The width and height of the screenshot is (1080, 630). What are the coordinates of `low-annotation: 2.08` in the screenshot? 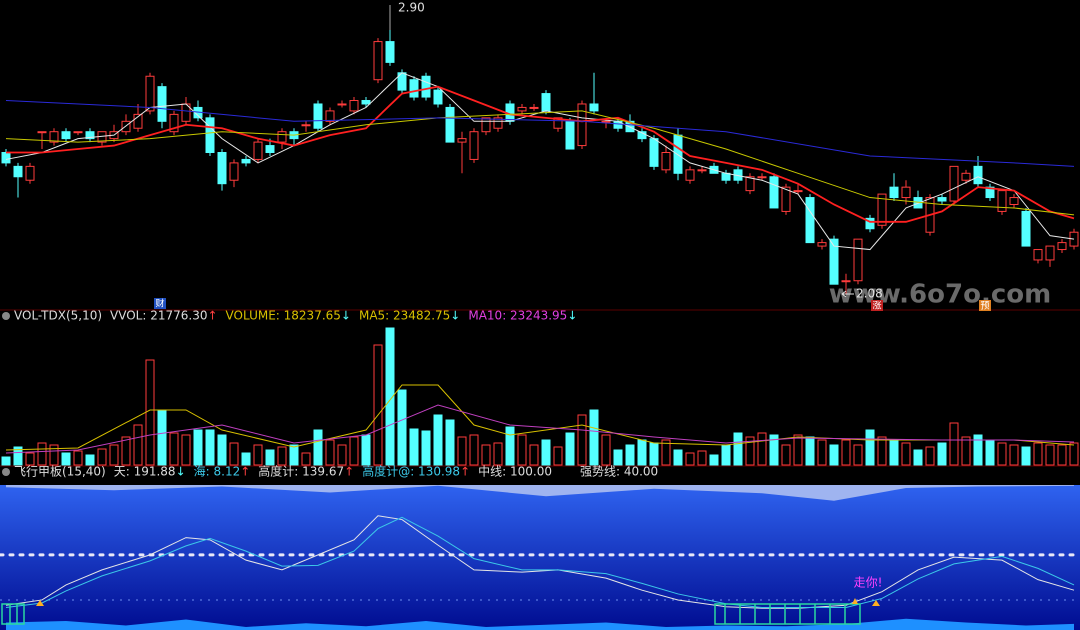 It's located at (869, 294).